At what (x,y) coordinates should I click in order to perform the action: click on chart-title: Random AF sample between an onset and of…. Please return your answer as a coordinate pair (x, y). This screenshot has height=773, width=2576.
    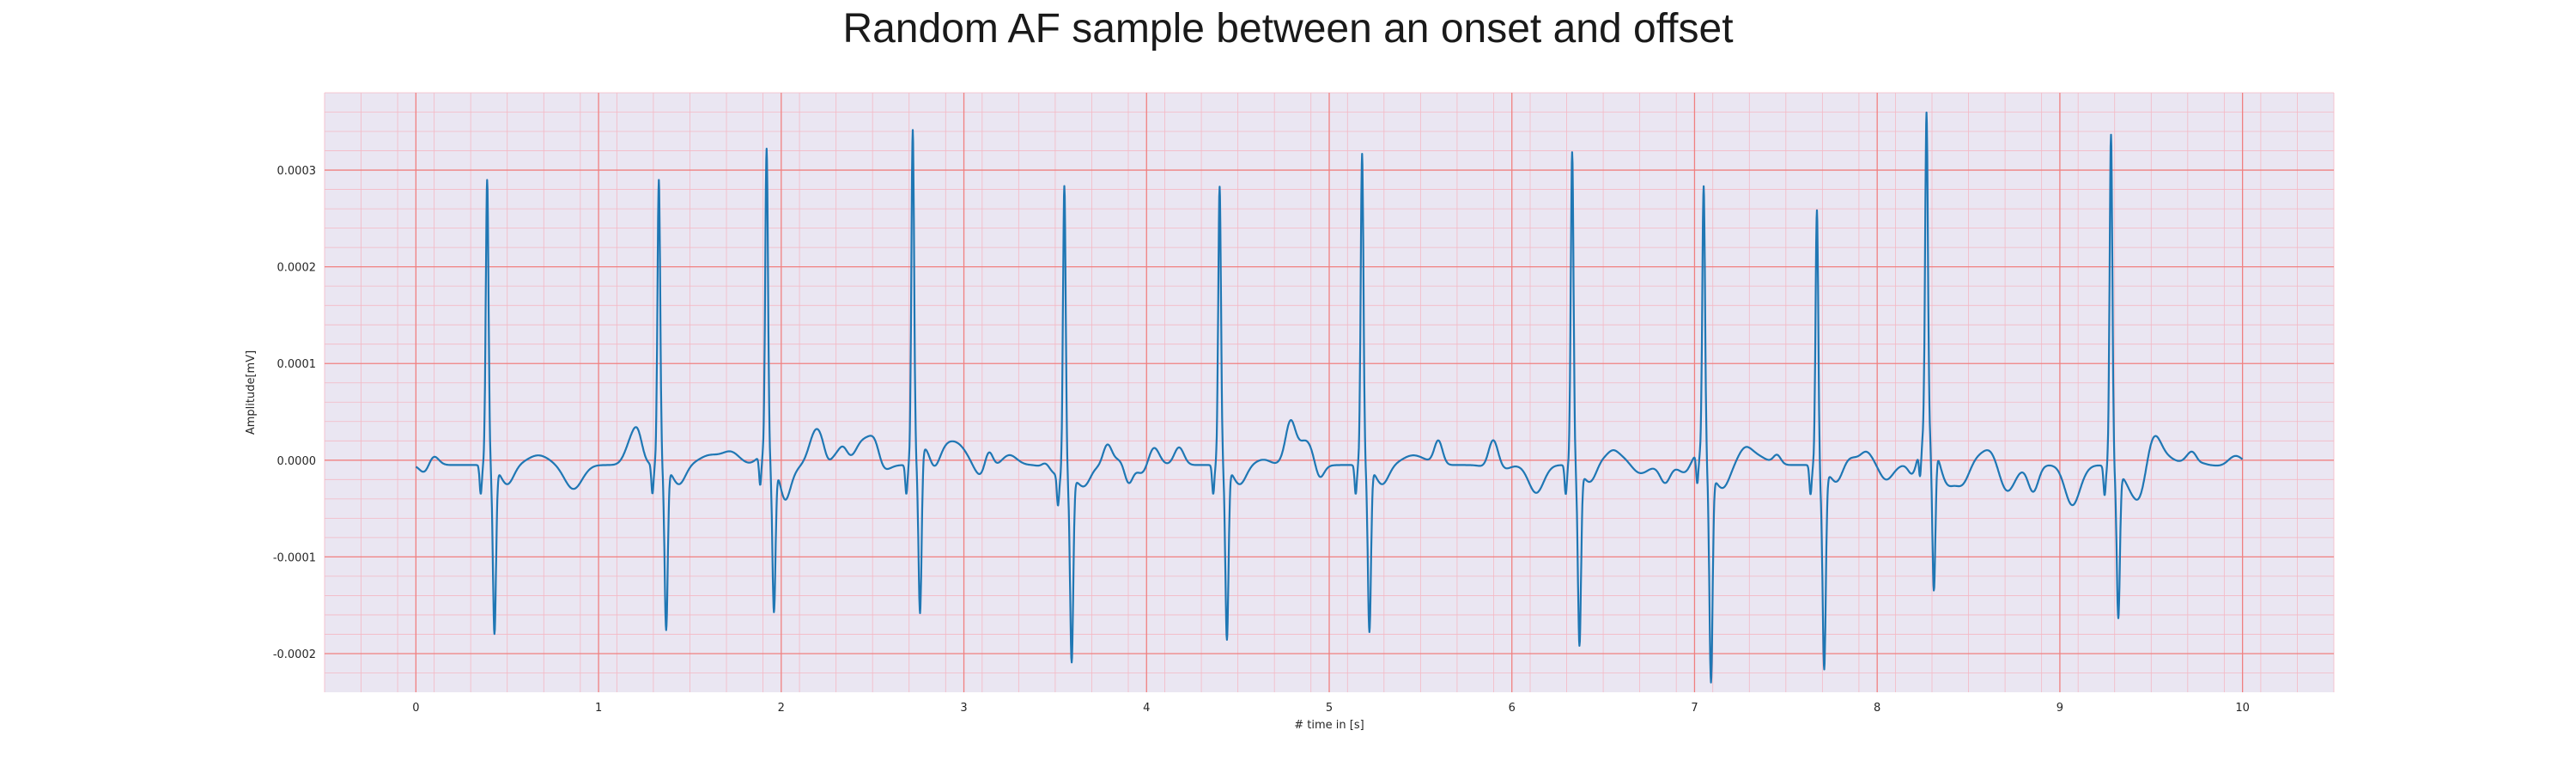
    Looking at the image, I should click on (1288, 29).